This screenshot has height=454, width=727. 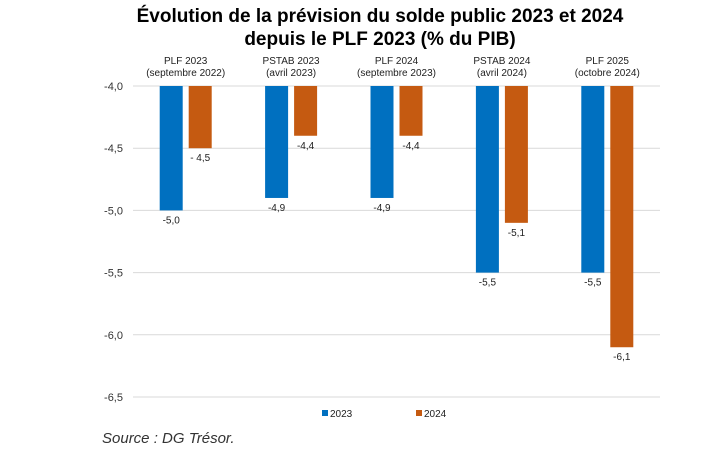 What do you see at coordinates (341, 414) in the screenshot?
I see `legend-label-2023: 2023` at bounding box center [341, 414].